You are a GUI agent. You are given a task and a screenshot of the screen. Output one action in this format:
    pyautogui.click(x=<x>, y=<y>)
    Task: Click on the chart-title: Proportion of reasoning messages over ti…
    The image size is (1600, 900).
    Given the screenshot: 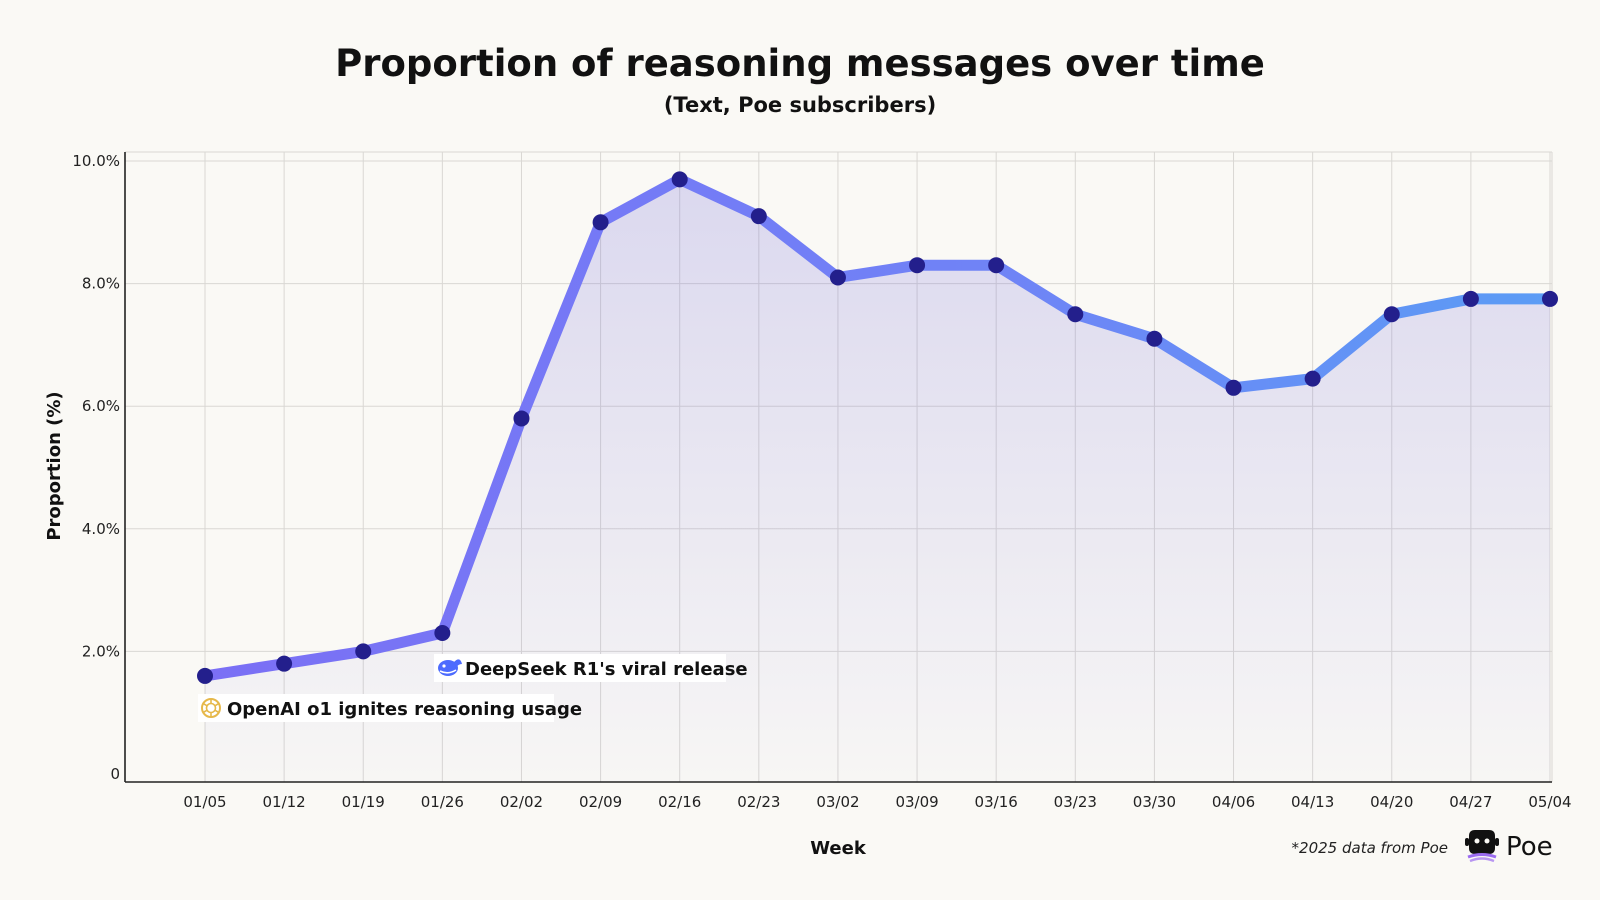 What is the action you would take?
    pyautogui.click(x=800, y=63)
    